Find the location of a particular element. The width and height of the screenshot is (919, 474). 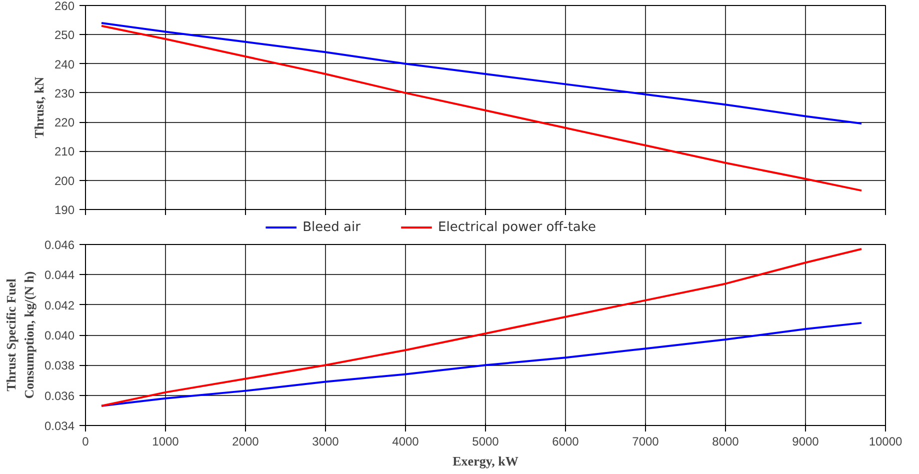

y-tick-label: 0.034 is located at coordinates (59, 426).